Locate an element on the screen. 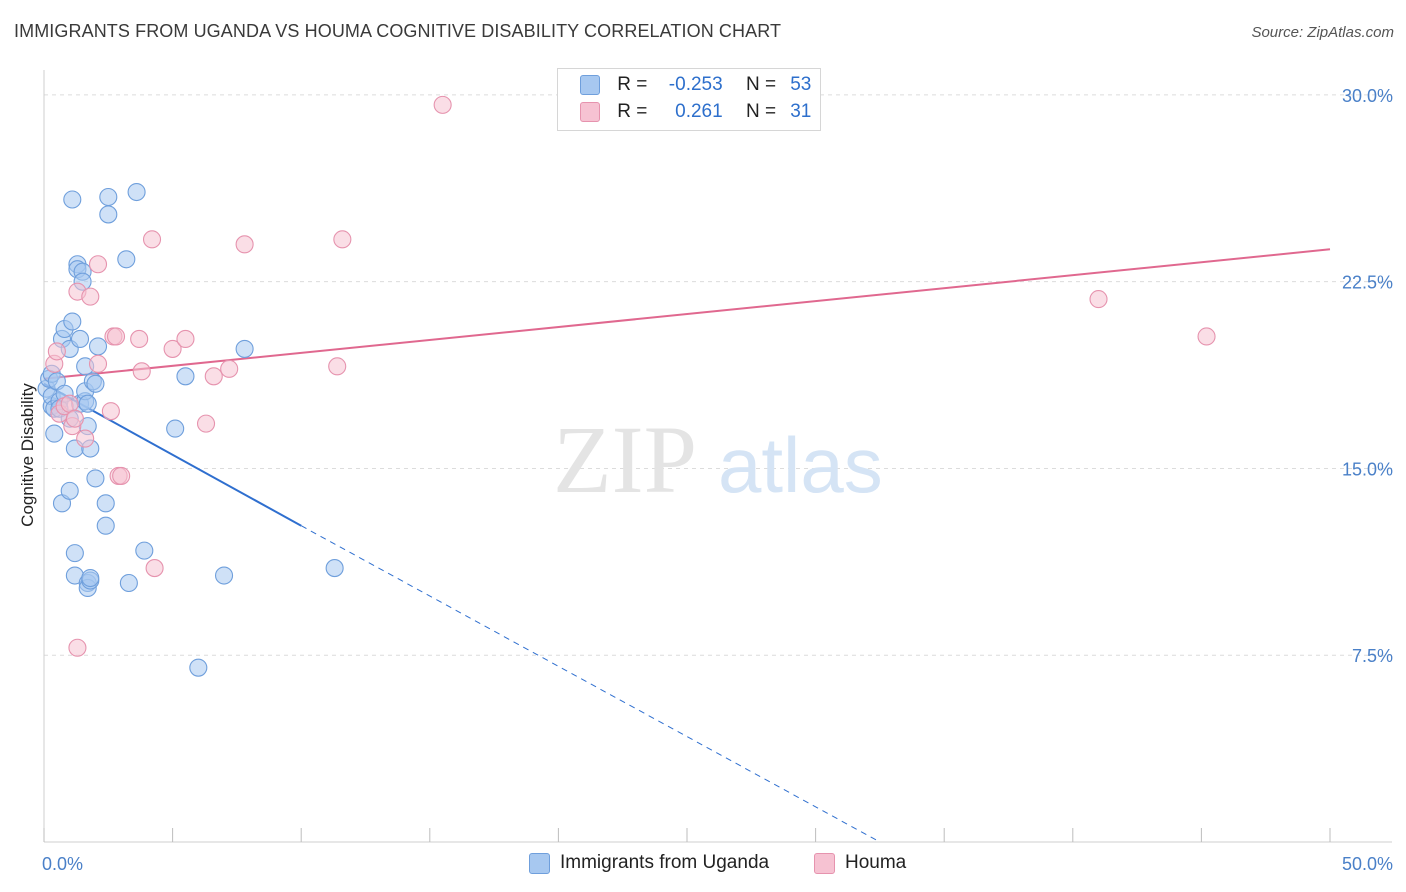 This screenshot has height=892, width=1406. trend-line-houma is located at coordinates (687, 314).